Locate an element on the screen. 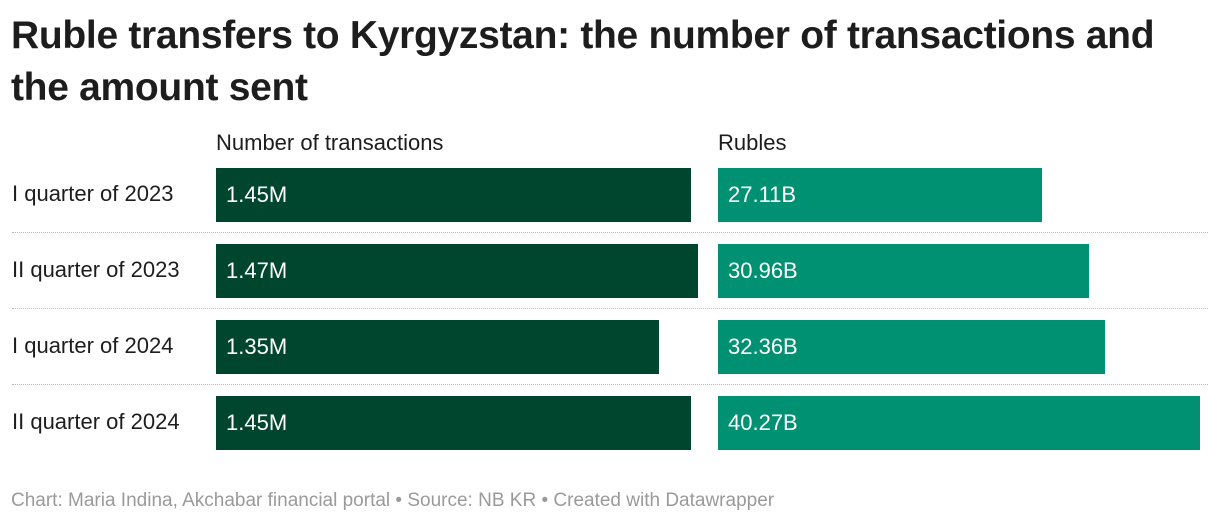  column-header-rubles: Rubles is located at coordinates (752, 142).